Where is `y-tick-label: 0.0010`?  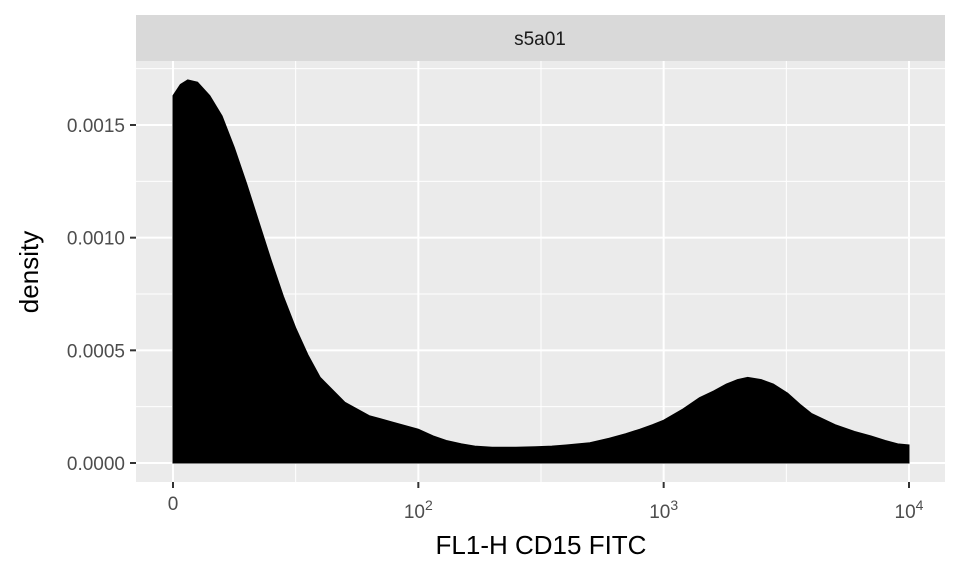 y-tick-label: 0.0010 is located at coordinates (96, 239).